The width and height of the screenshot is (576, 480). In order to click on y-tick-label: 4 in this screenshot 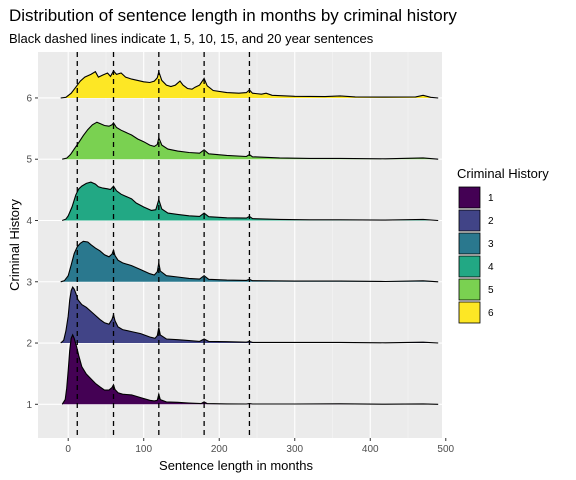, I will do `click(29, 221)`.